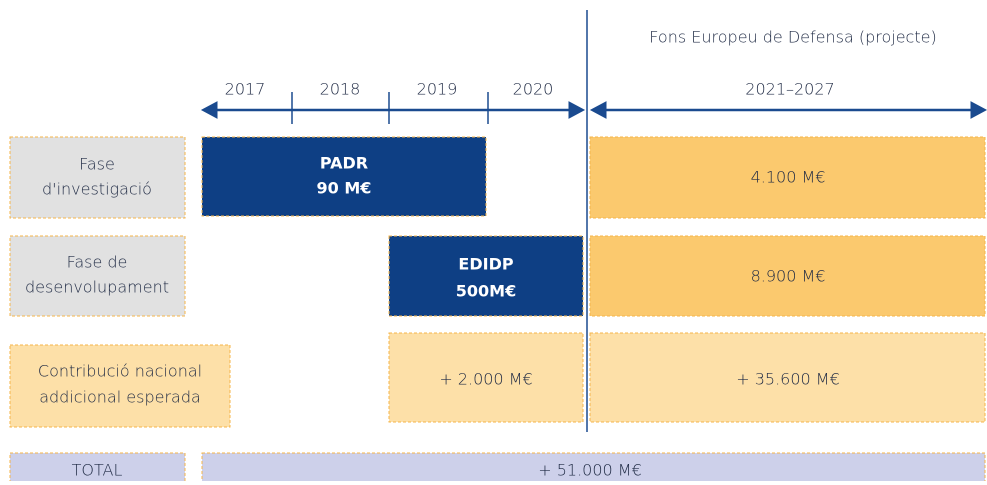 Image resolution: width=987 pixels, height=485 pixels. What do you see at coordinates (590, 470) in the screenshot?
I see `total-value: + 51.000 M€` at bounding box center [590, 470].